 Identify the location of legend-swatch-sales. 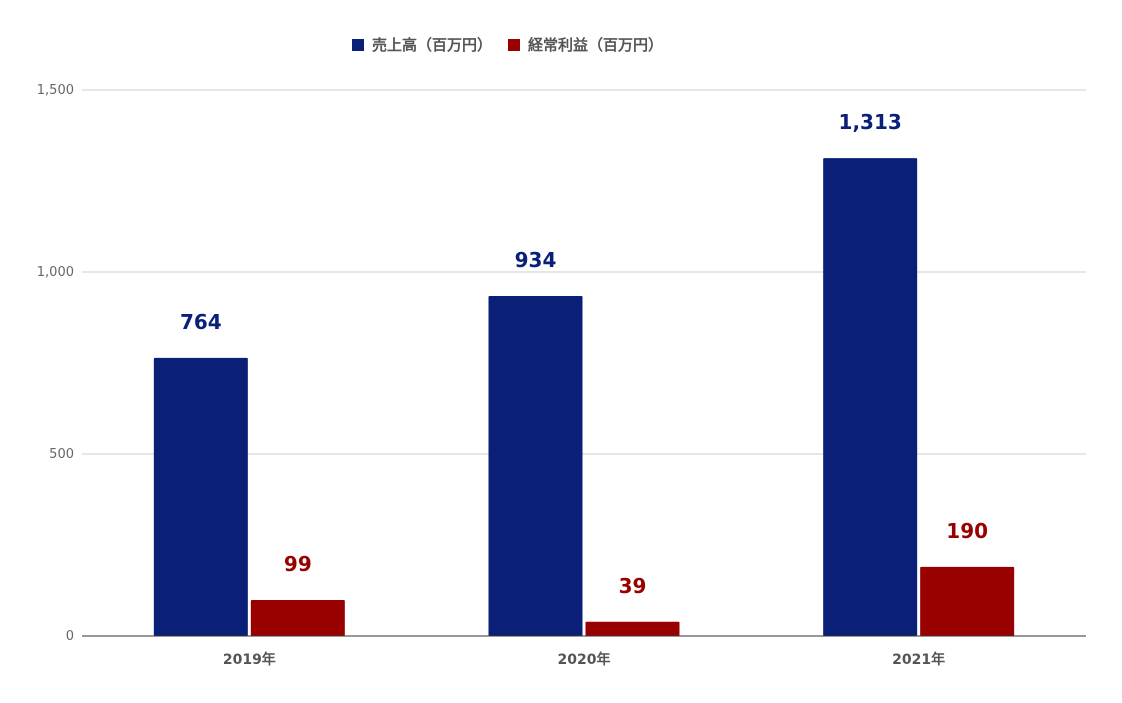
(358, 44).